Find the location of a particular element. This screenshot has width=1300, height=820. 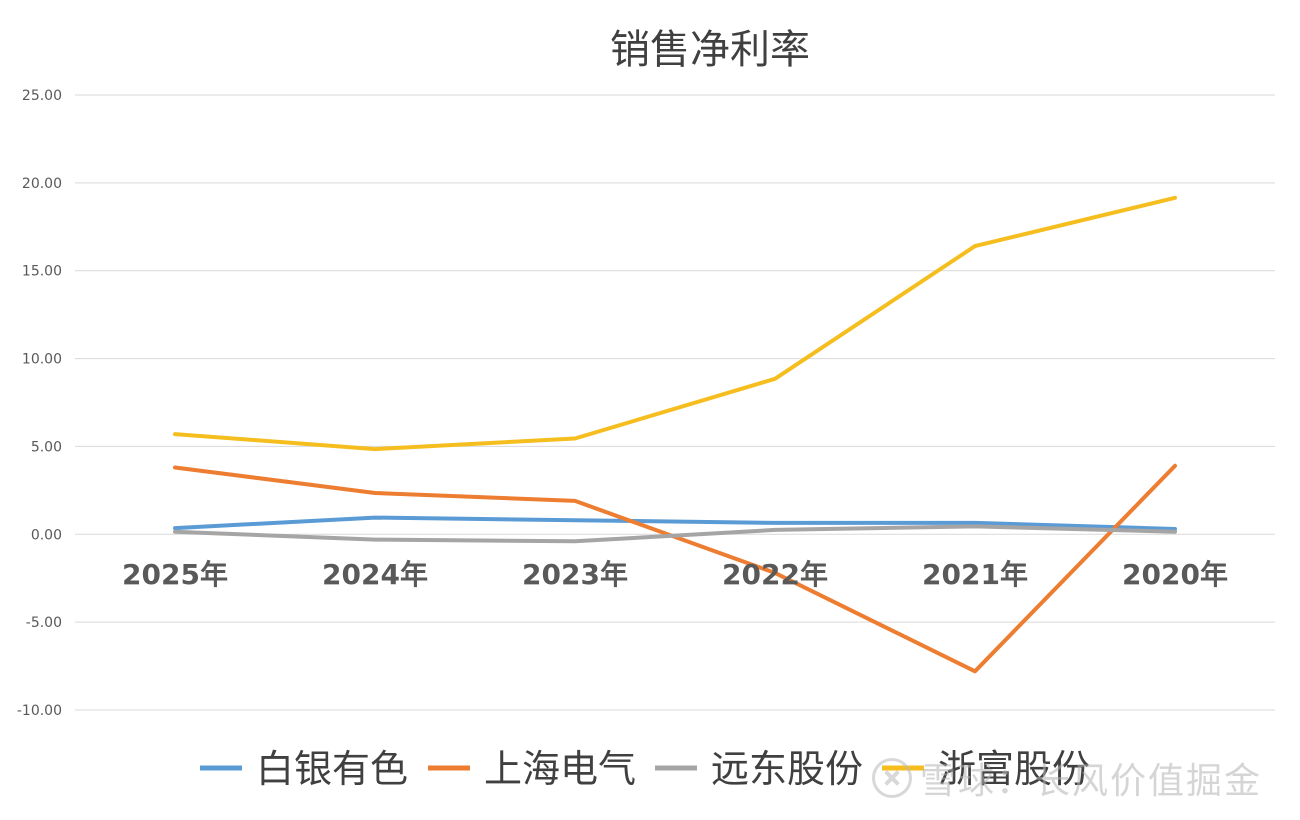

x-tick-label: 2021年 is located at coordinates (975, 574).